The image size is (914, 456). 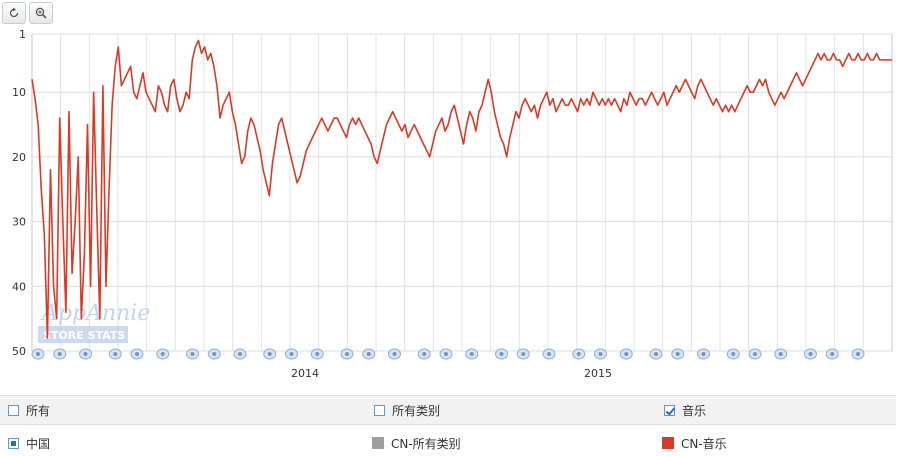 What do you see at coordinates (694, 410) in the screenshot?
I see `option-music-label: 音乐` at bounding box center [694, 410].